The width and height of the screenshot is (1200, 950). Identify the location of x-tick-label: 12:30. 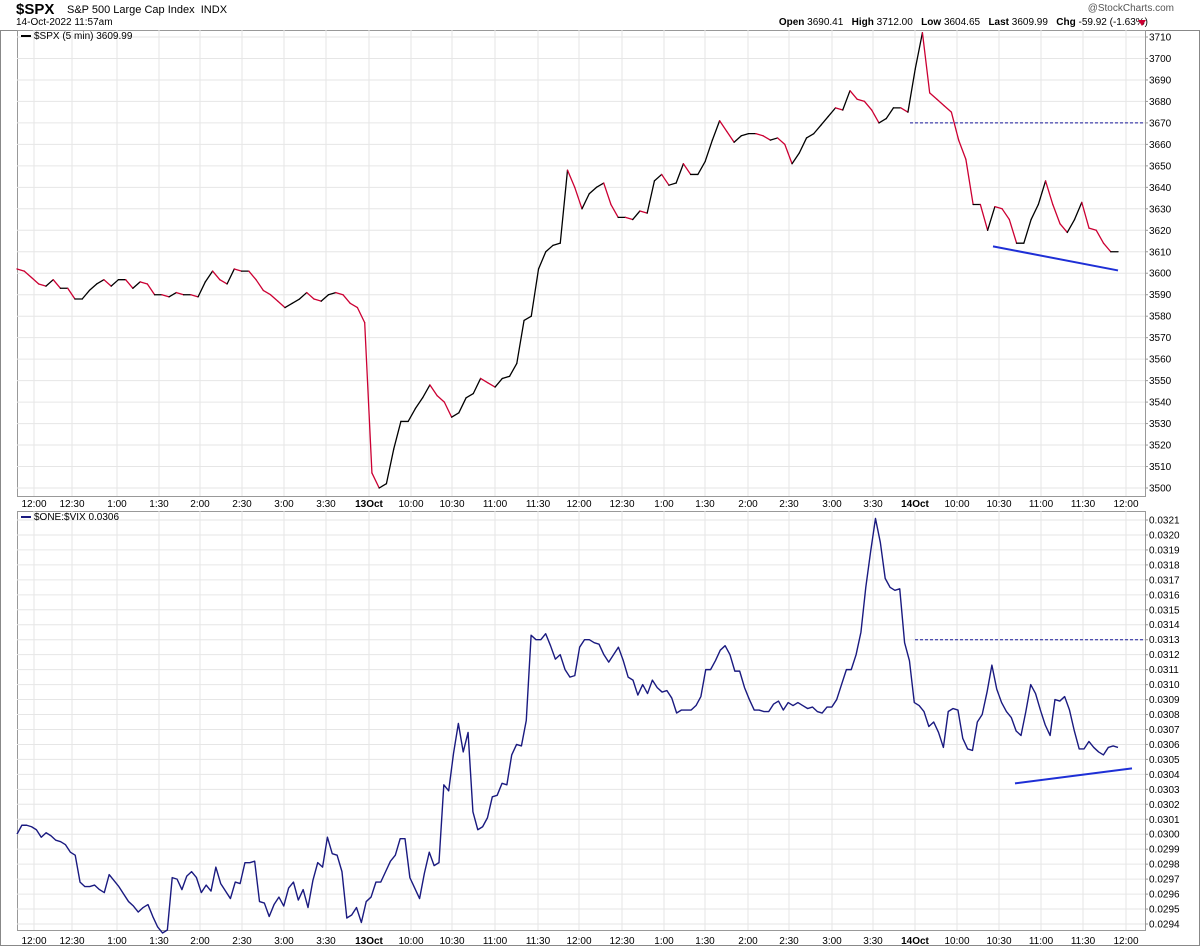
(621, 504).